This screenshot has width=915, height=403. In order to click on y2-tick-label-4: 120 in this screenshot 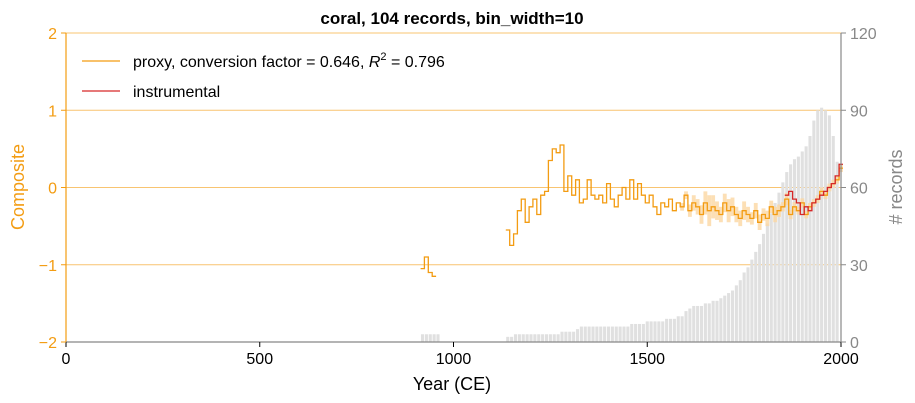, I will do `click(863, 34)`.